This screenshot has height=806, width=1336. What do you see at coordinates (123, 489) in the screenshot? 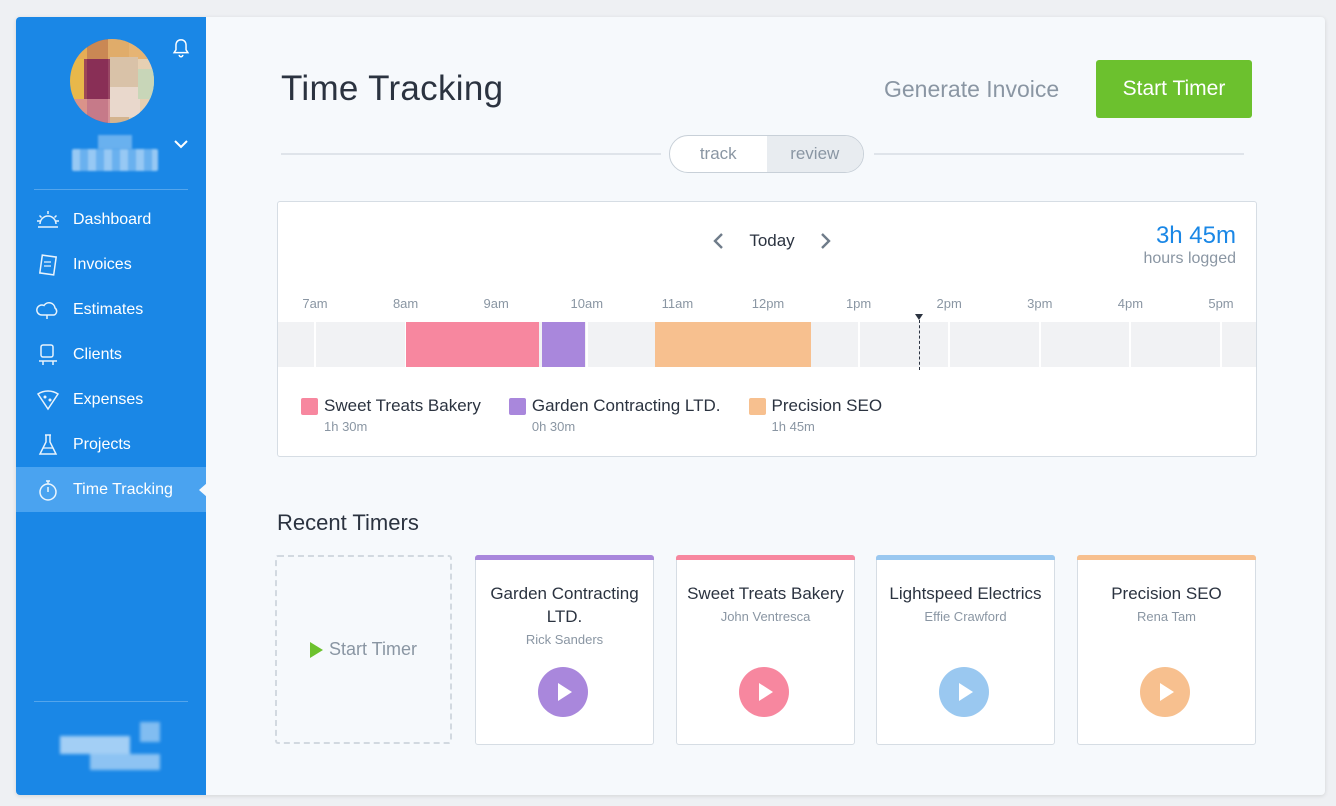
I see `sidebar-item-label: Time Tracking` at bounding box center [123, 489].